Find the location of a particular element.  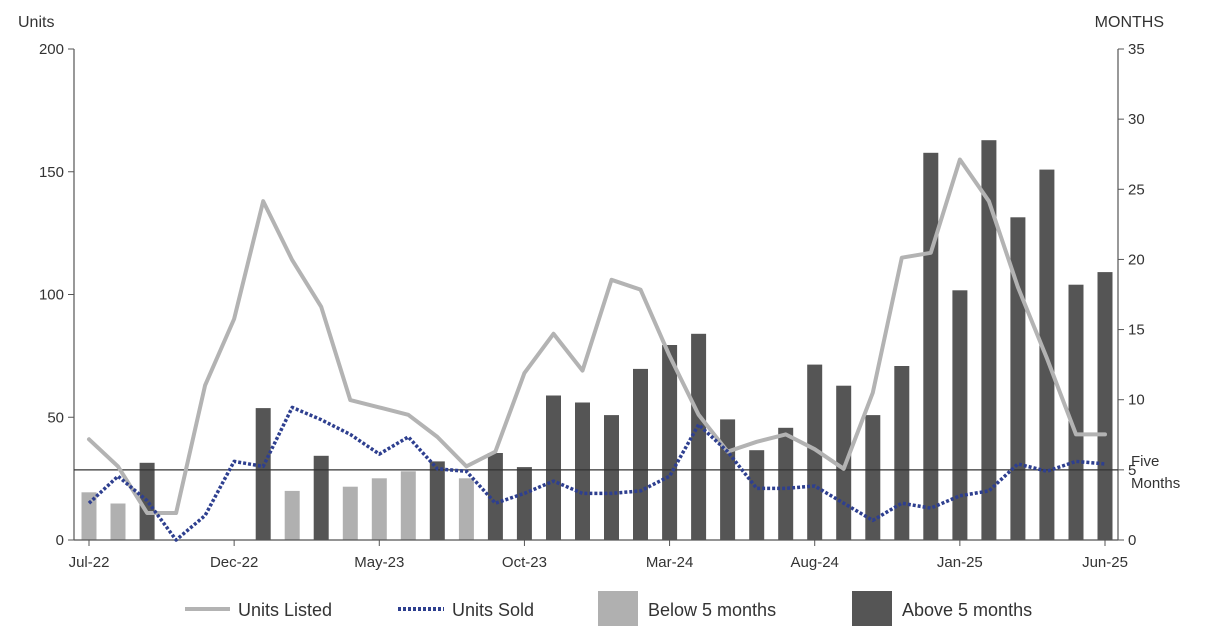

x-tick-label: Jul-22 is located at coordinates (89, 562).